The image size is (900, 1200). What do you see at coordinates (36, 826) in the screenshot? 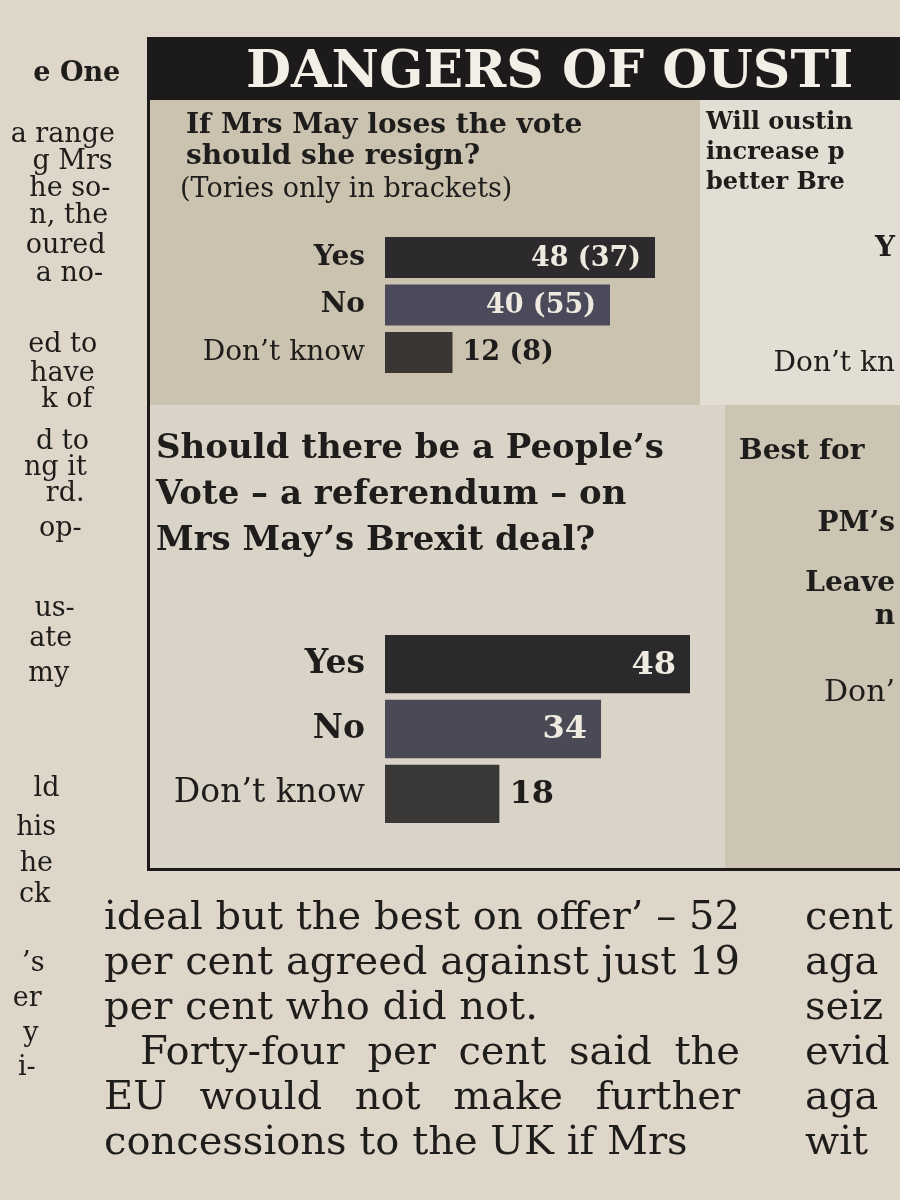
I see `text: his` at bounding box center [36, 826].